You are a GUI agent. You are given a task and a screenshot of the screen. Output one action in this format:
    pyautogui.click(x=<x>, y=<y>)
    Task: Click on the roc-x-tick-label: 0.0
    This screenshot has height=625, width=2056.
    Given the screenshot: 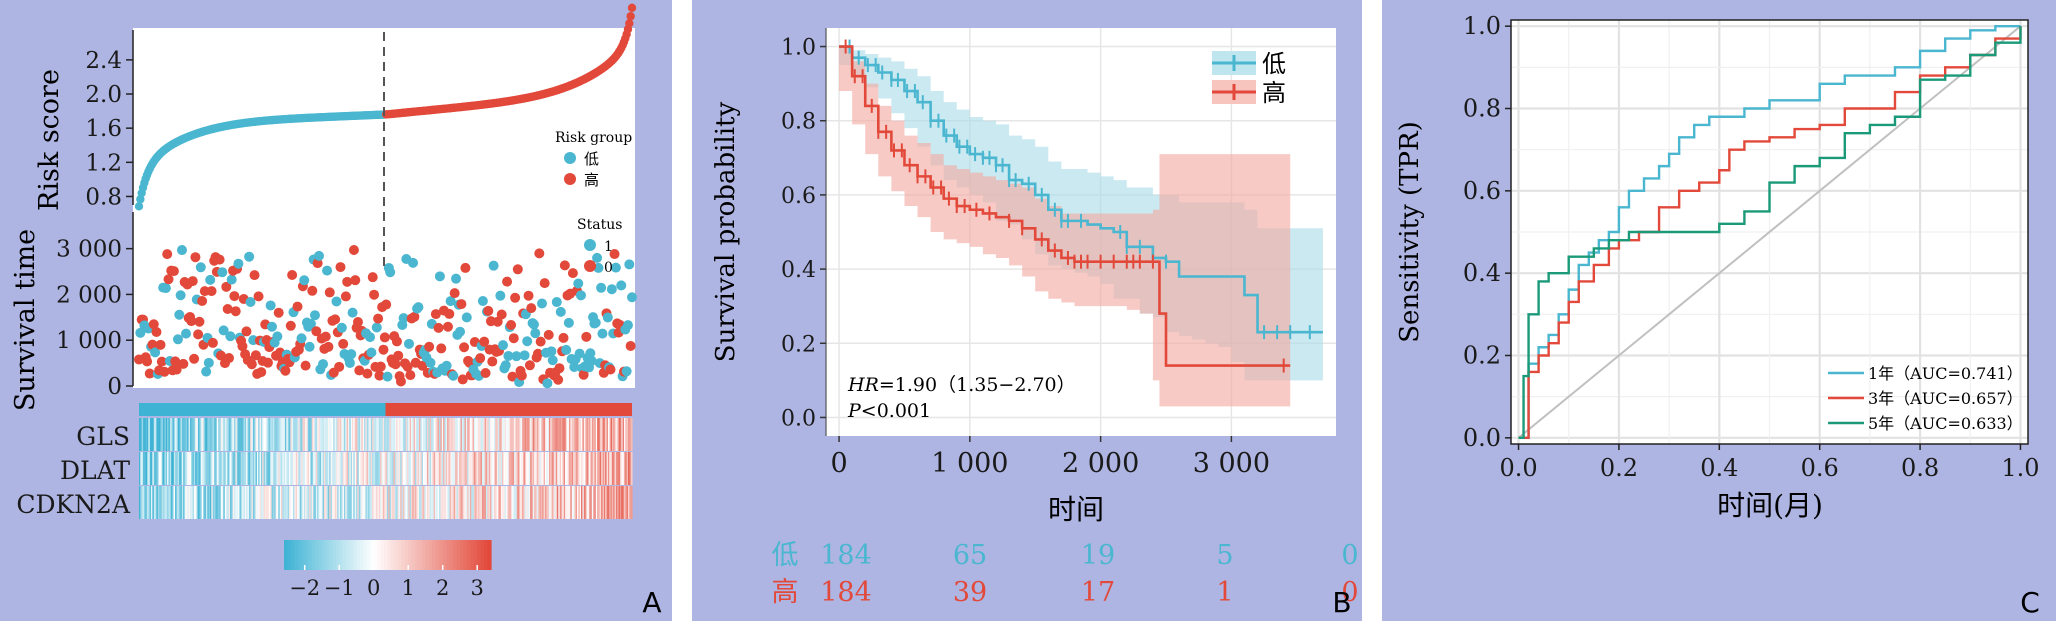 What is the action you would take?
    pyautogui.click(x=1518, y=468)
    